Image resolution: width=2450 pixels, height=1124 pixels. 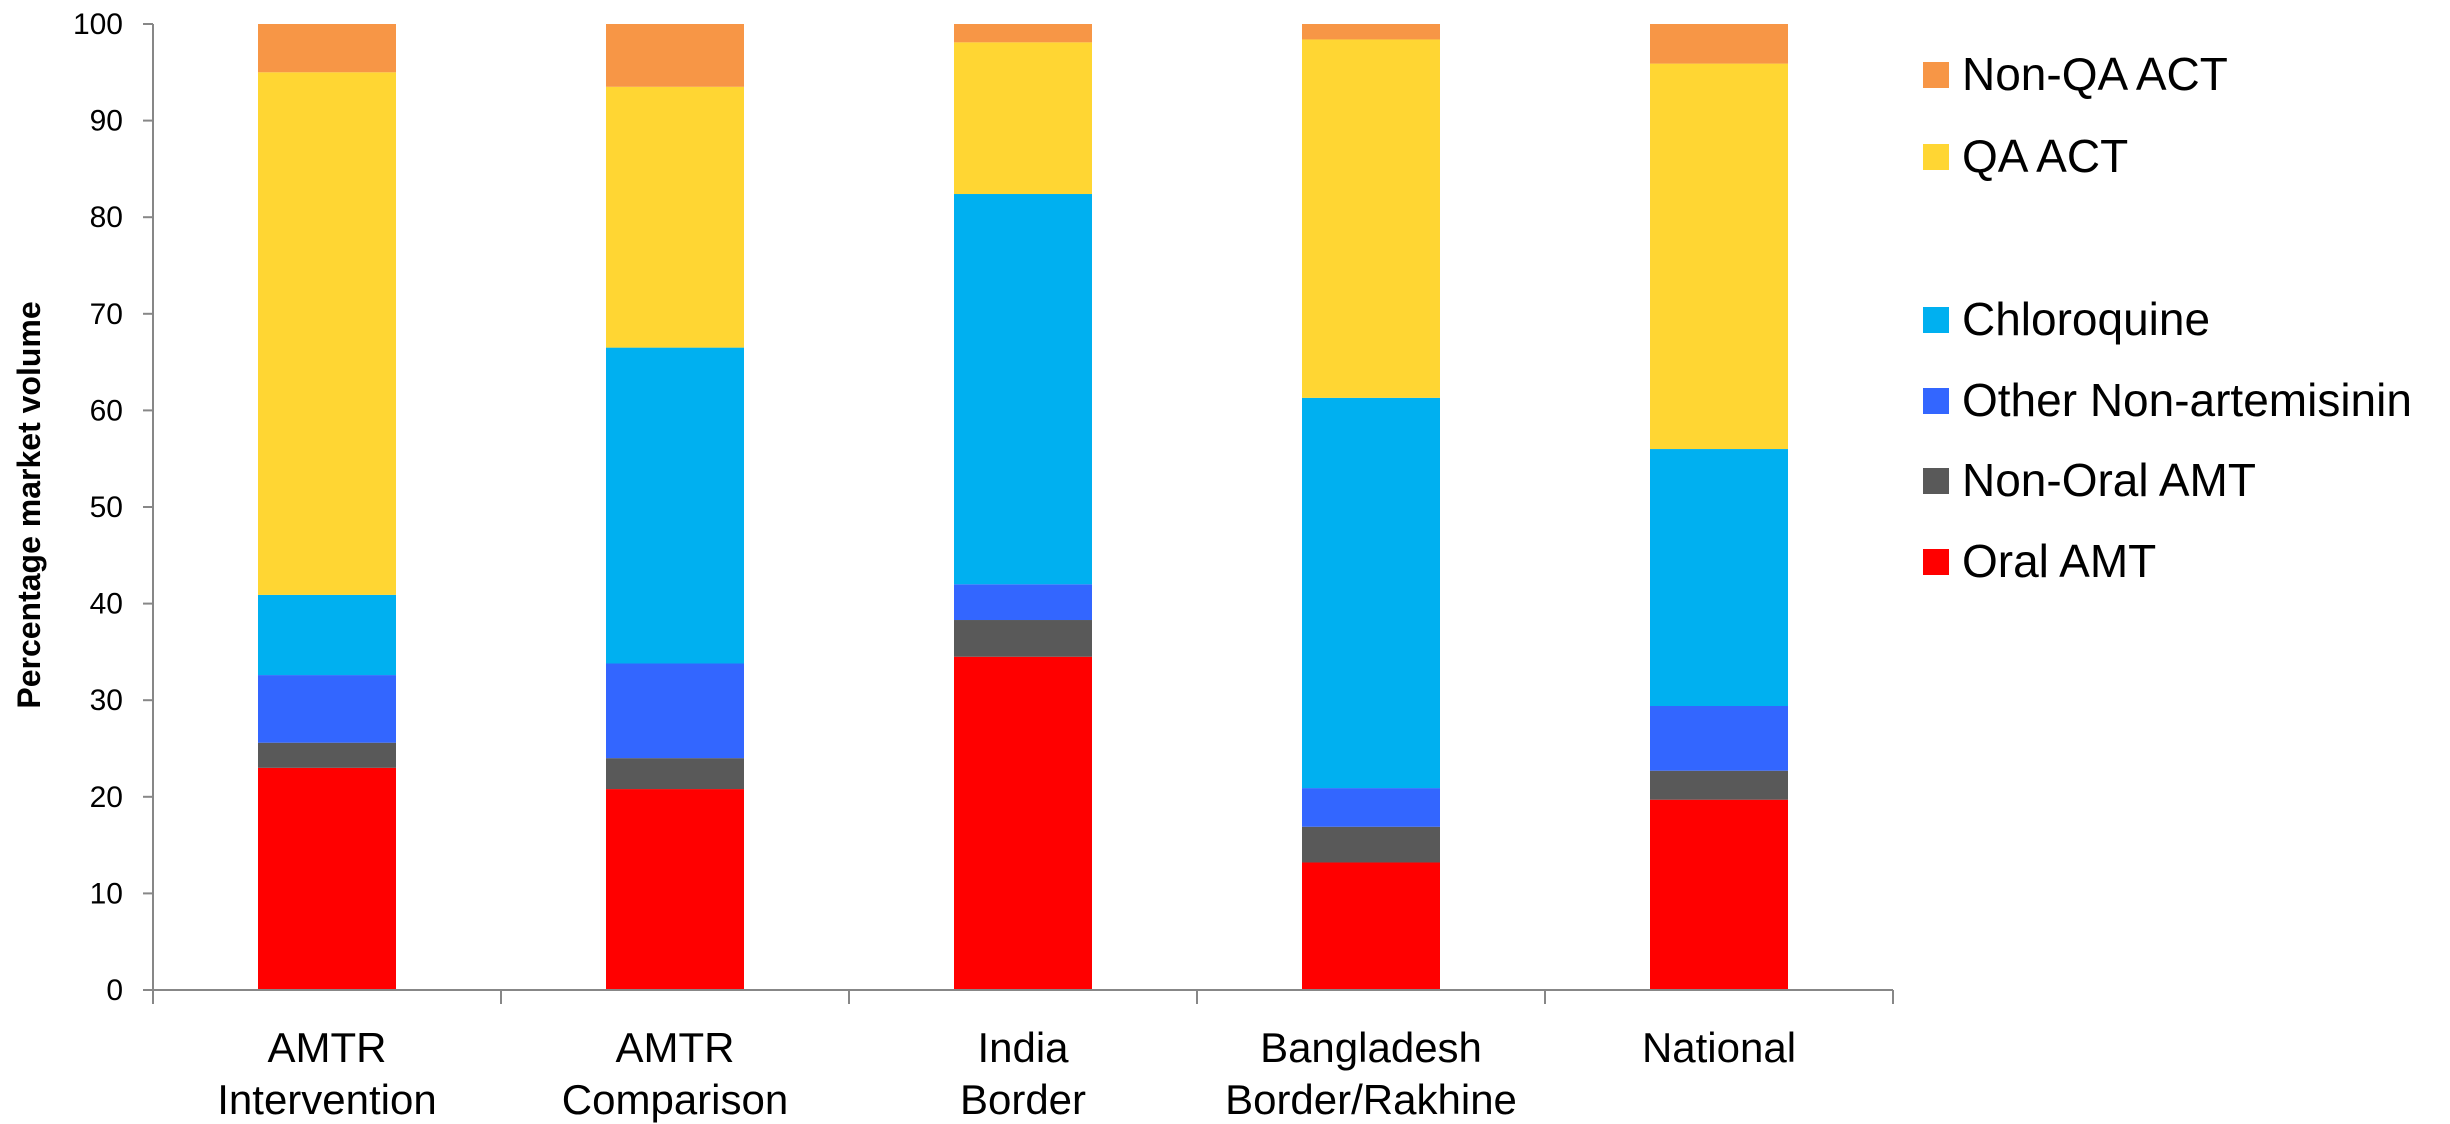 I want to click on y-tick-label-30: 30, so click(x=106, y=700).